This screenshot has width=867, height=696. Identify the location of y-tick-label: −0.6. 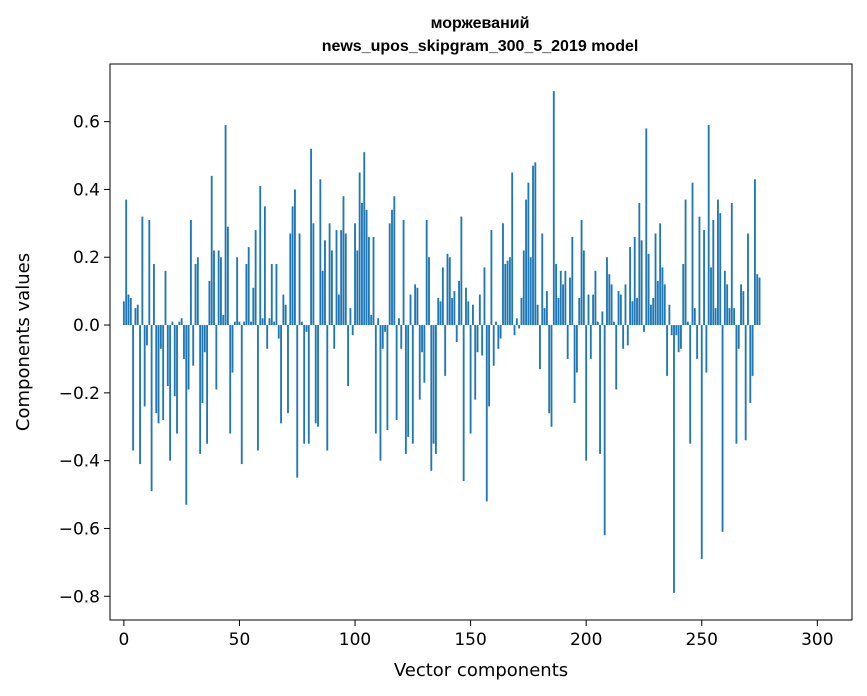
(79, 529).